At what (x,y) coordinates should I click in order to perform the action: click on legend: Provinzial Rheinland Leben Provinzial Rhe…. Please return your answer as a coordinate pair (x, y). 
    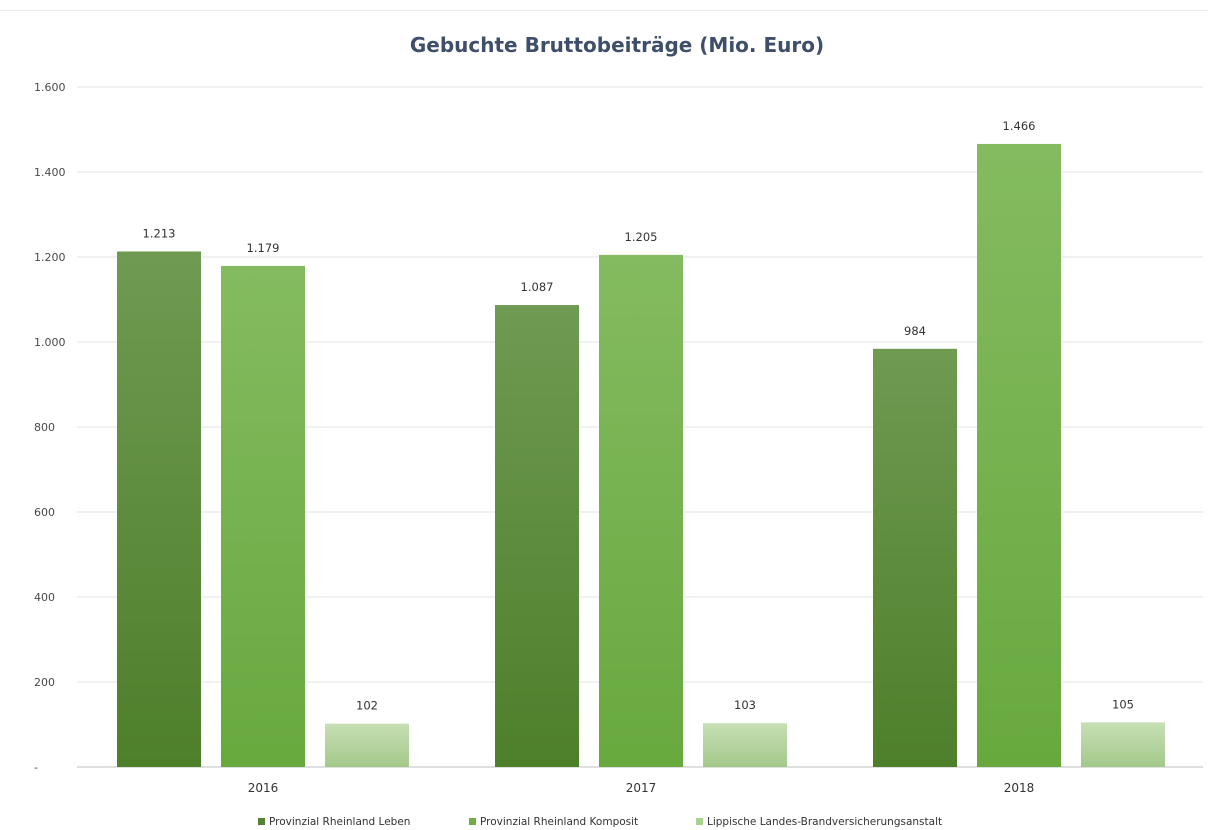
    Looking at the image, I should click on (600, 822).